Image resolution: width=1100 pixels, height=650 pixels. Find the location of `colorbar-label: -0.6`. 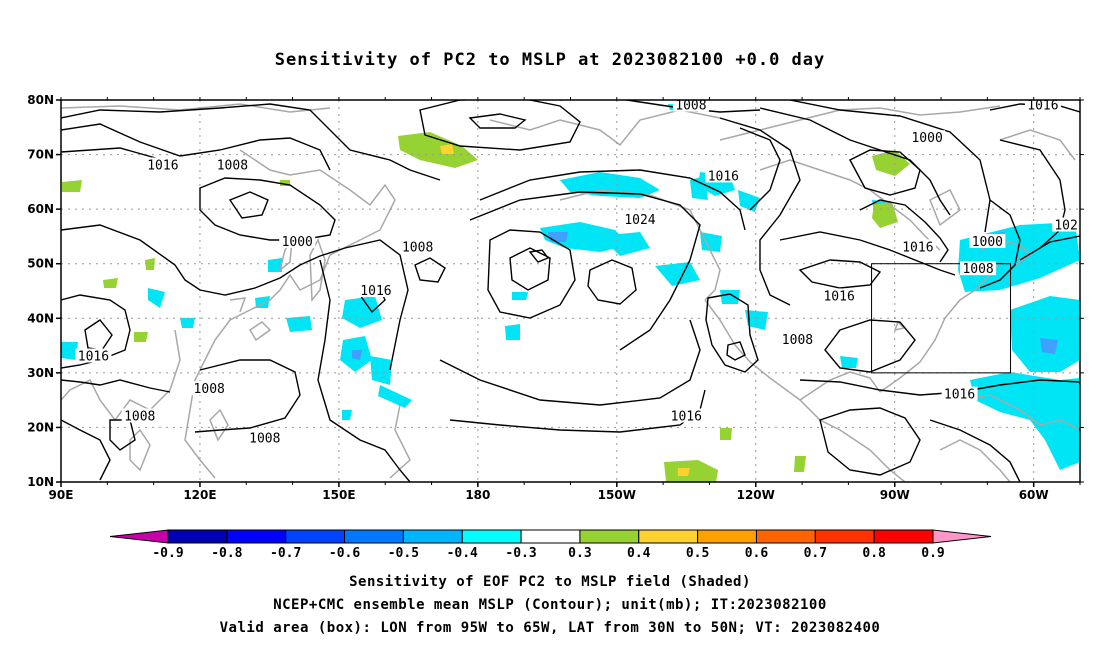

colorbar-label: -0.6 is located at coordinates (344, 553).